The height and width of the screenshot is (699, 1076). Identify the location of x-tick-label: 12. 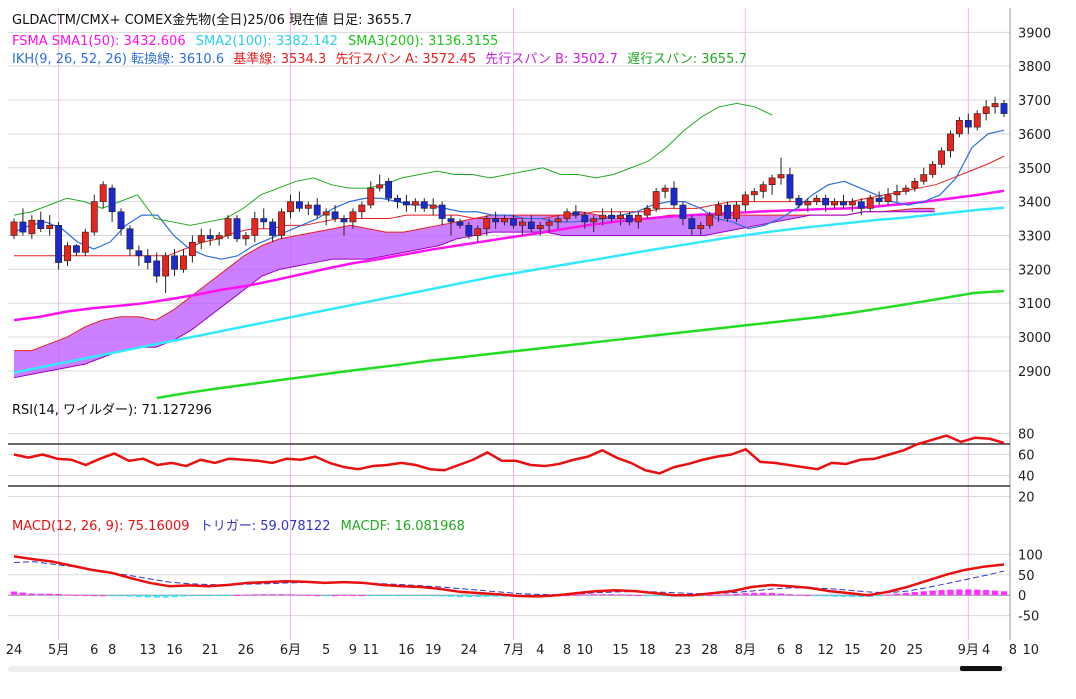
(825, 650).